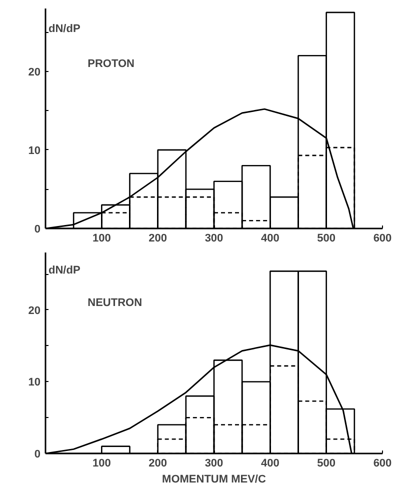 The width and height of the screenshot is (403, 488). I want to click on x-axis-title: MOMENTUM MEV/C, so click(214, 480).